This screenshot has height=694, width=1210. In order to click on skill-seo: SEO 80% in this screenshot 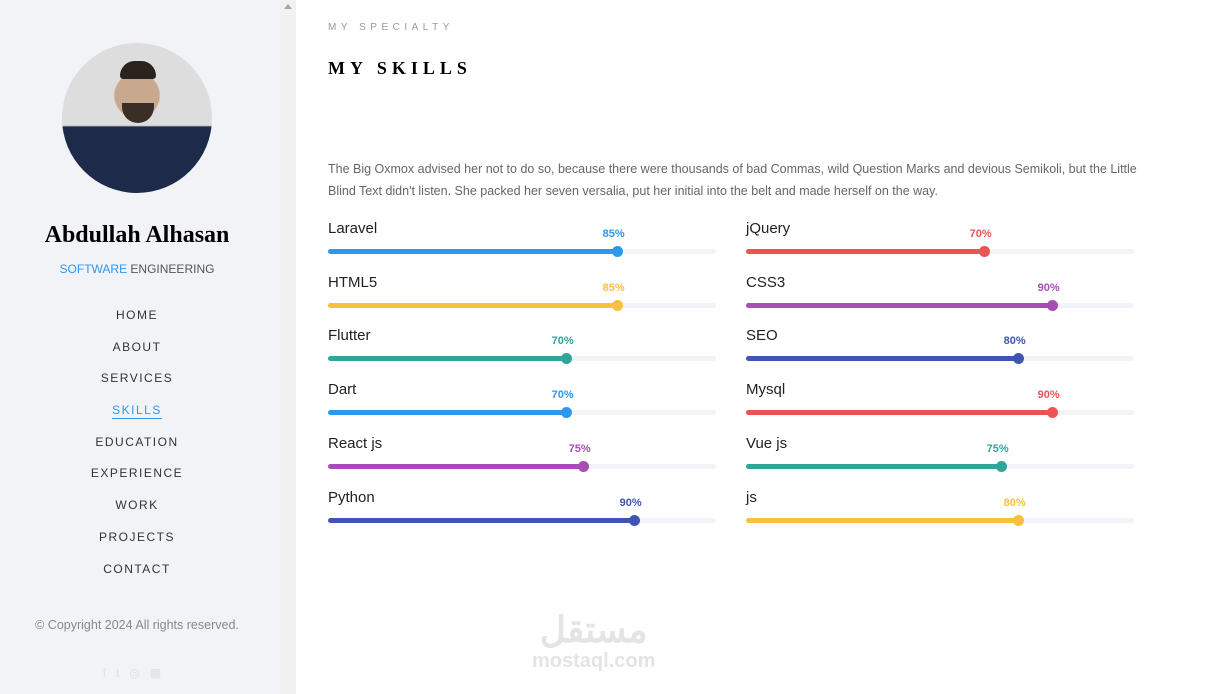, I will do `click(940, 354)`.